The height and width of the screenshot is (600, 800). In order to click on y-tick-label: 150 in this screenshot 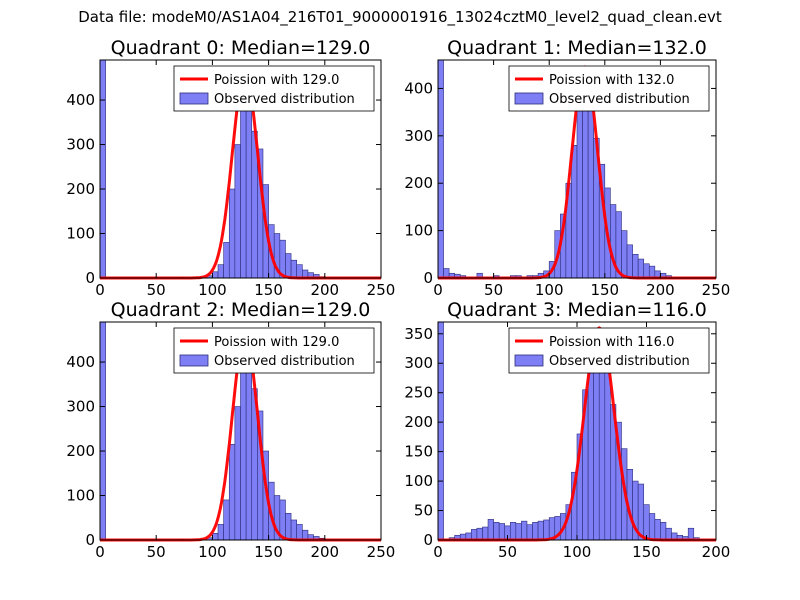, I will do `click(418, 452)`.